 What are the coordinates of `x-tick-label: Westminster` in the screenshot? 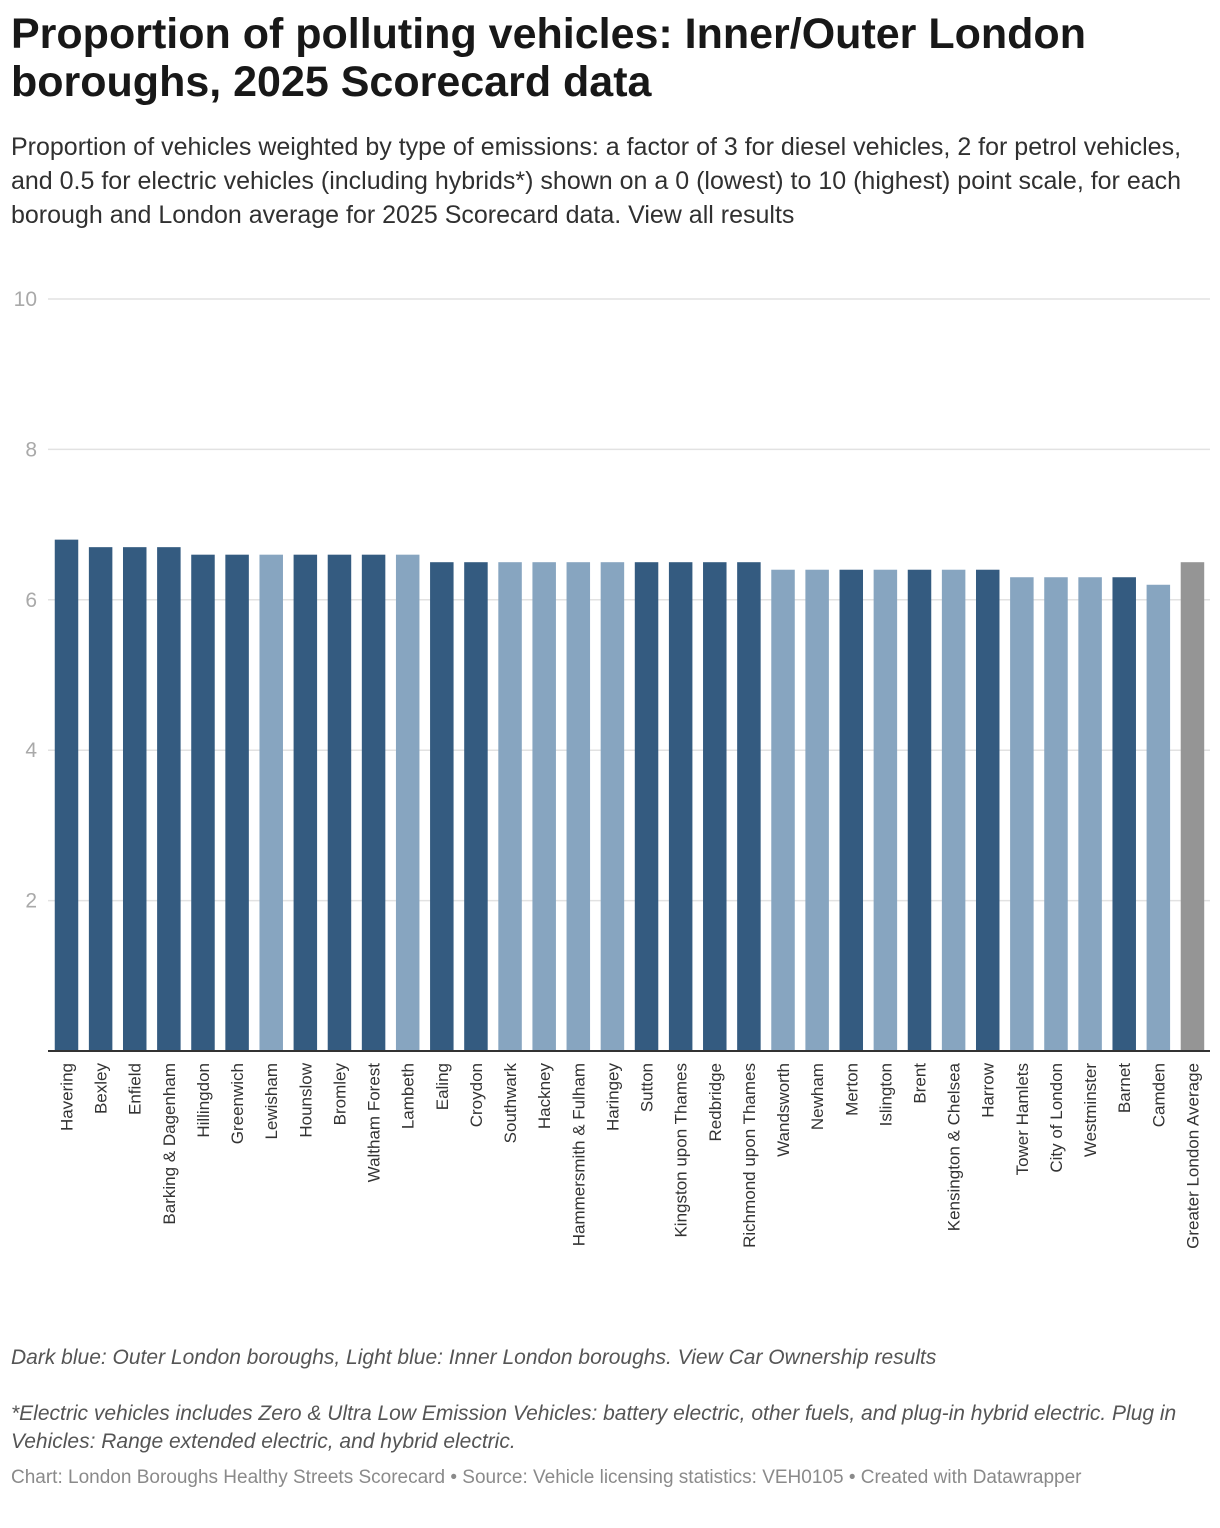 It's located at (1090, 1110).